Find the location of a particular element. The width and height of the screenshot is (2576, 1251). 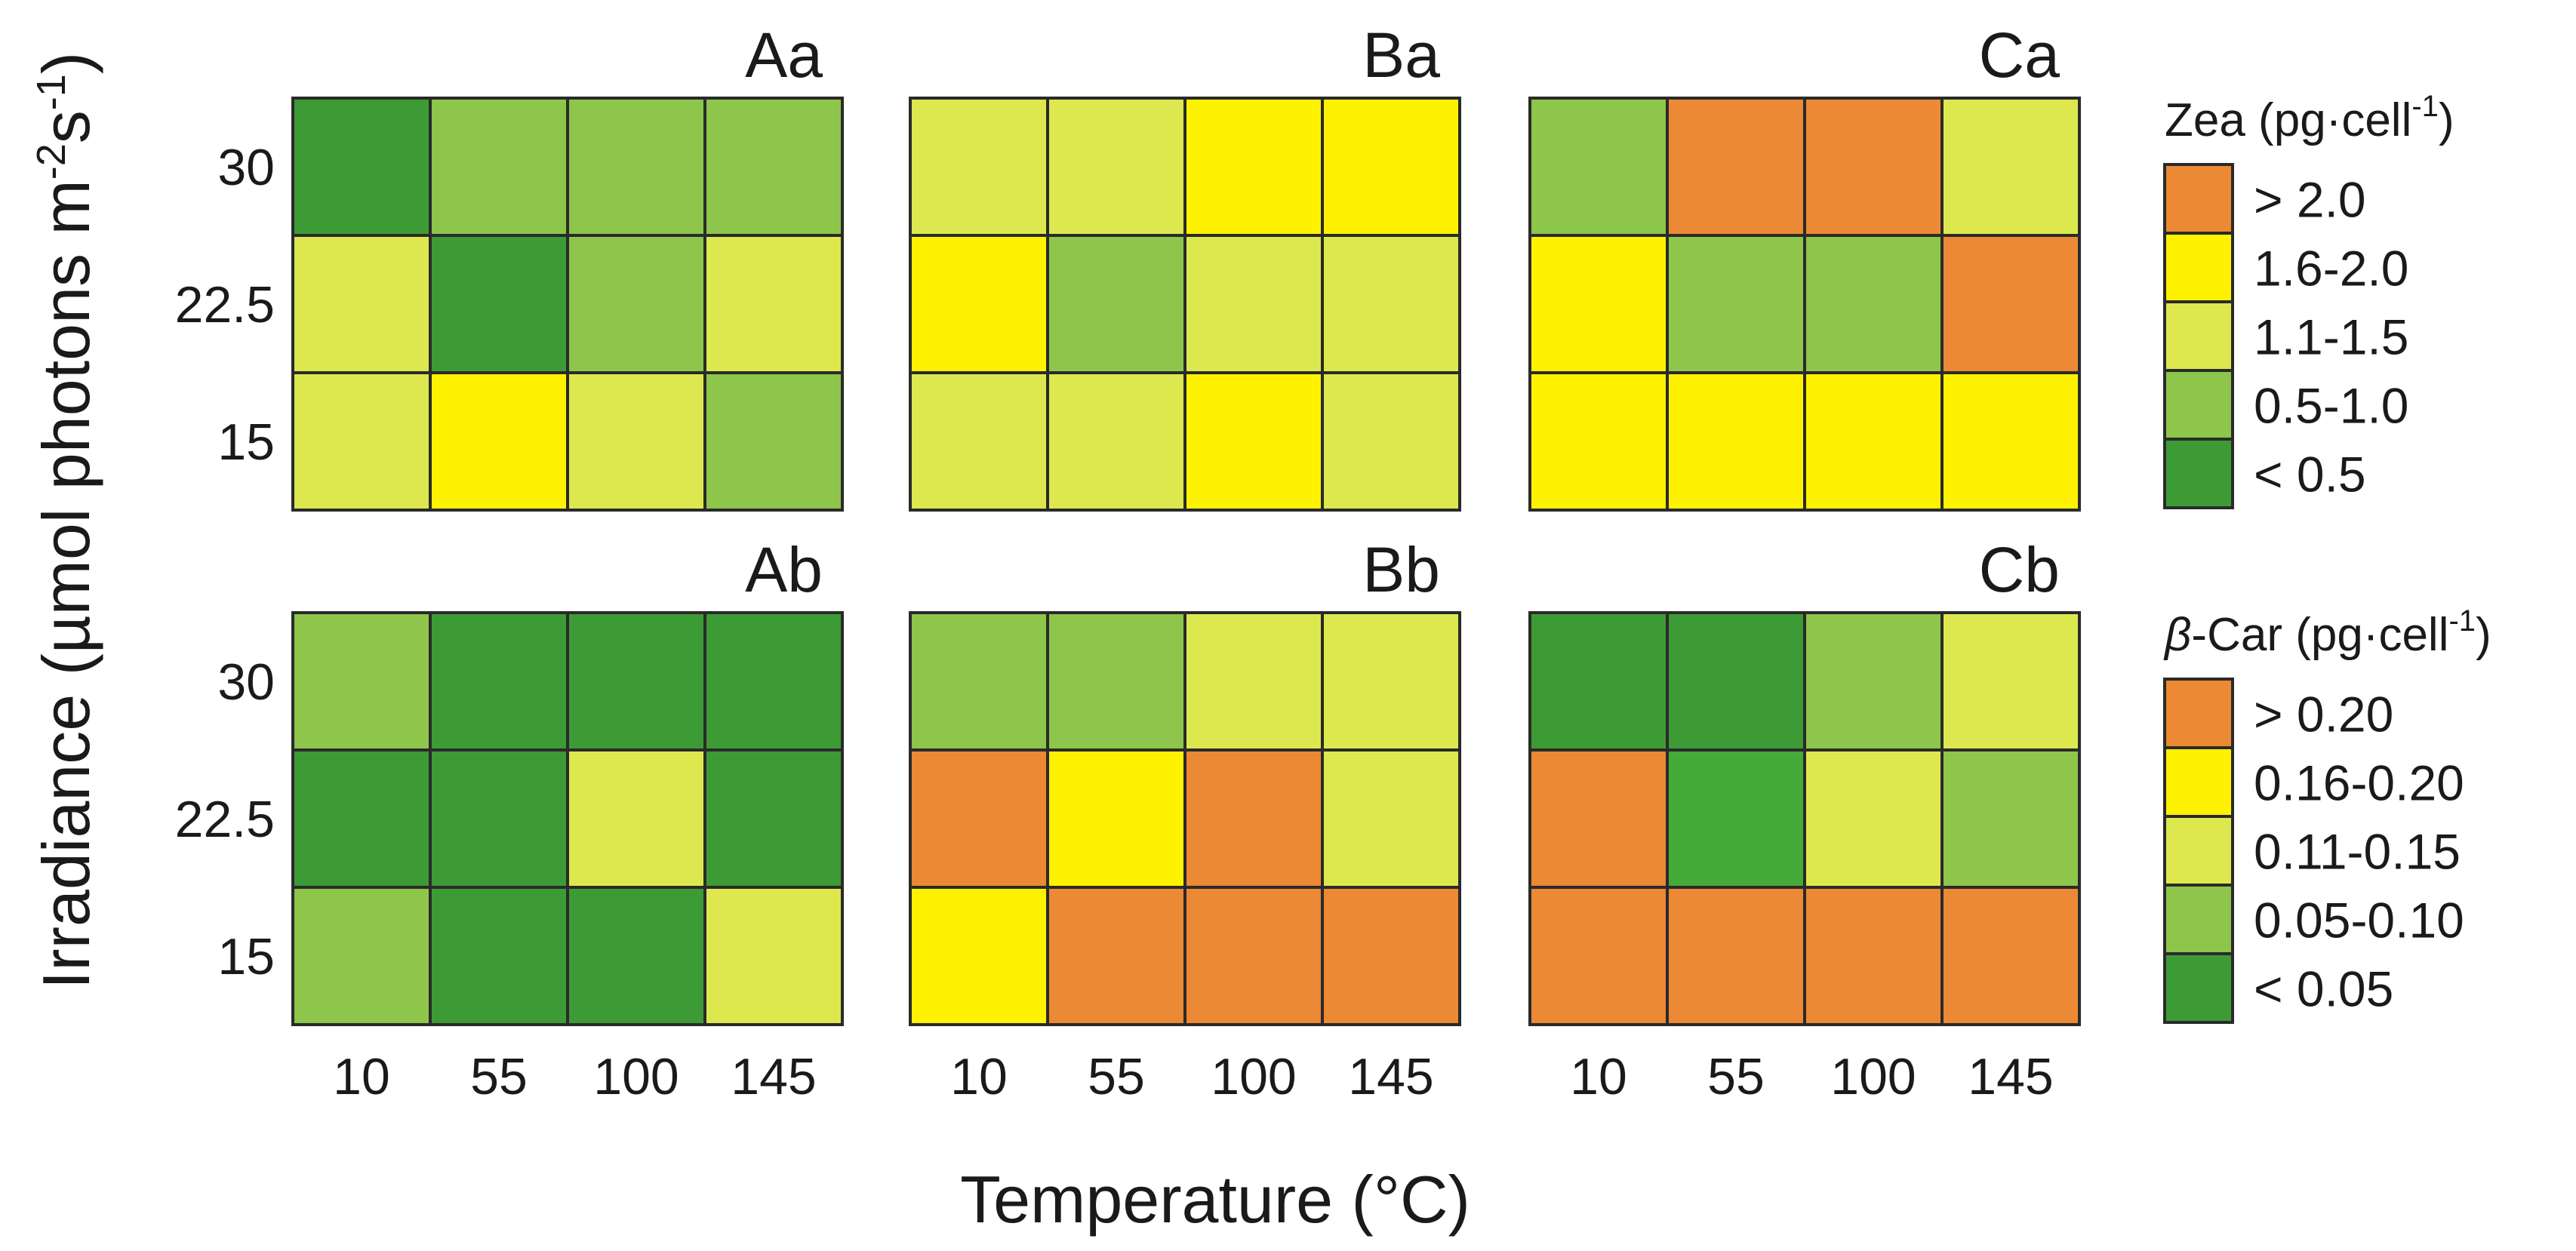

legend-title-greek: β is located at coordinates (2177, 635).